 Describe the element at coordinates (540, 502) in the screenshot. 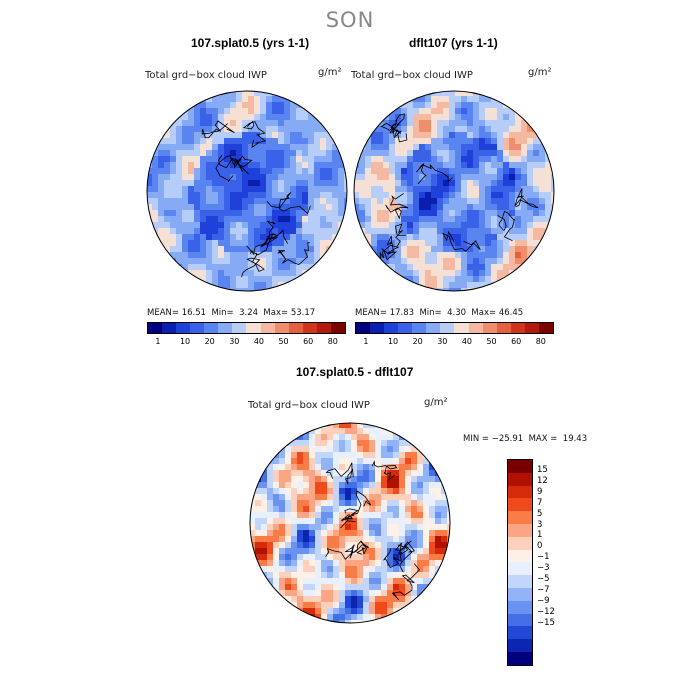

I see `colorbar-tick-label: 7` at that location.